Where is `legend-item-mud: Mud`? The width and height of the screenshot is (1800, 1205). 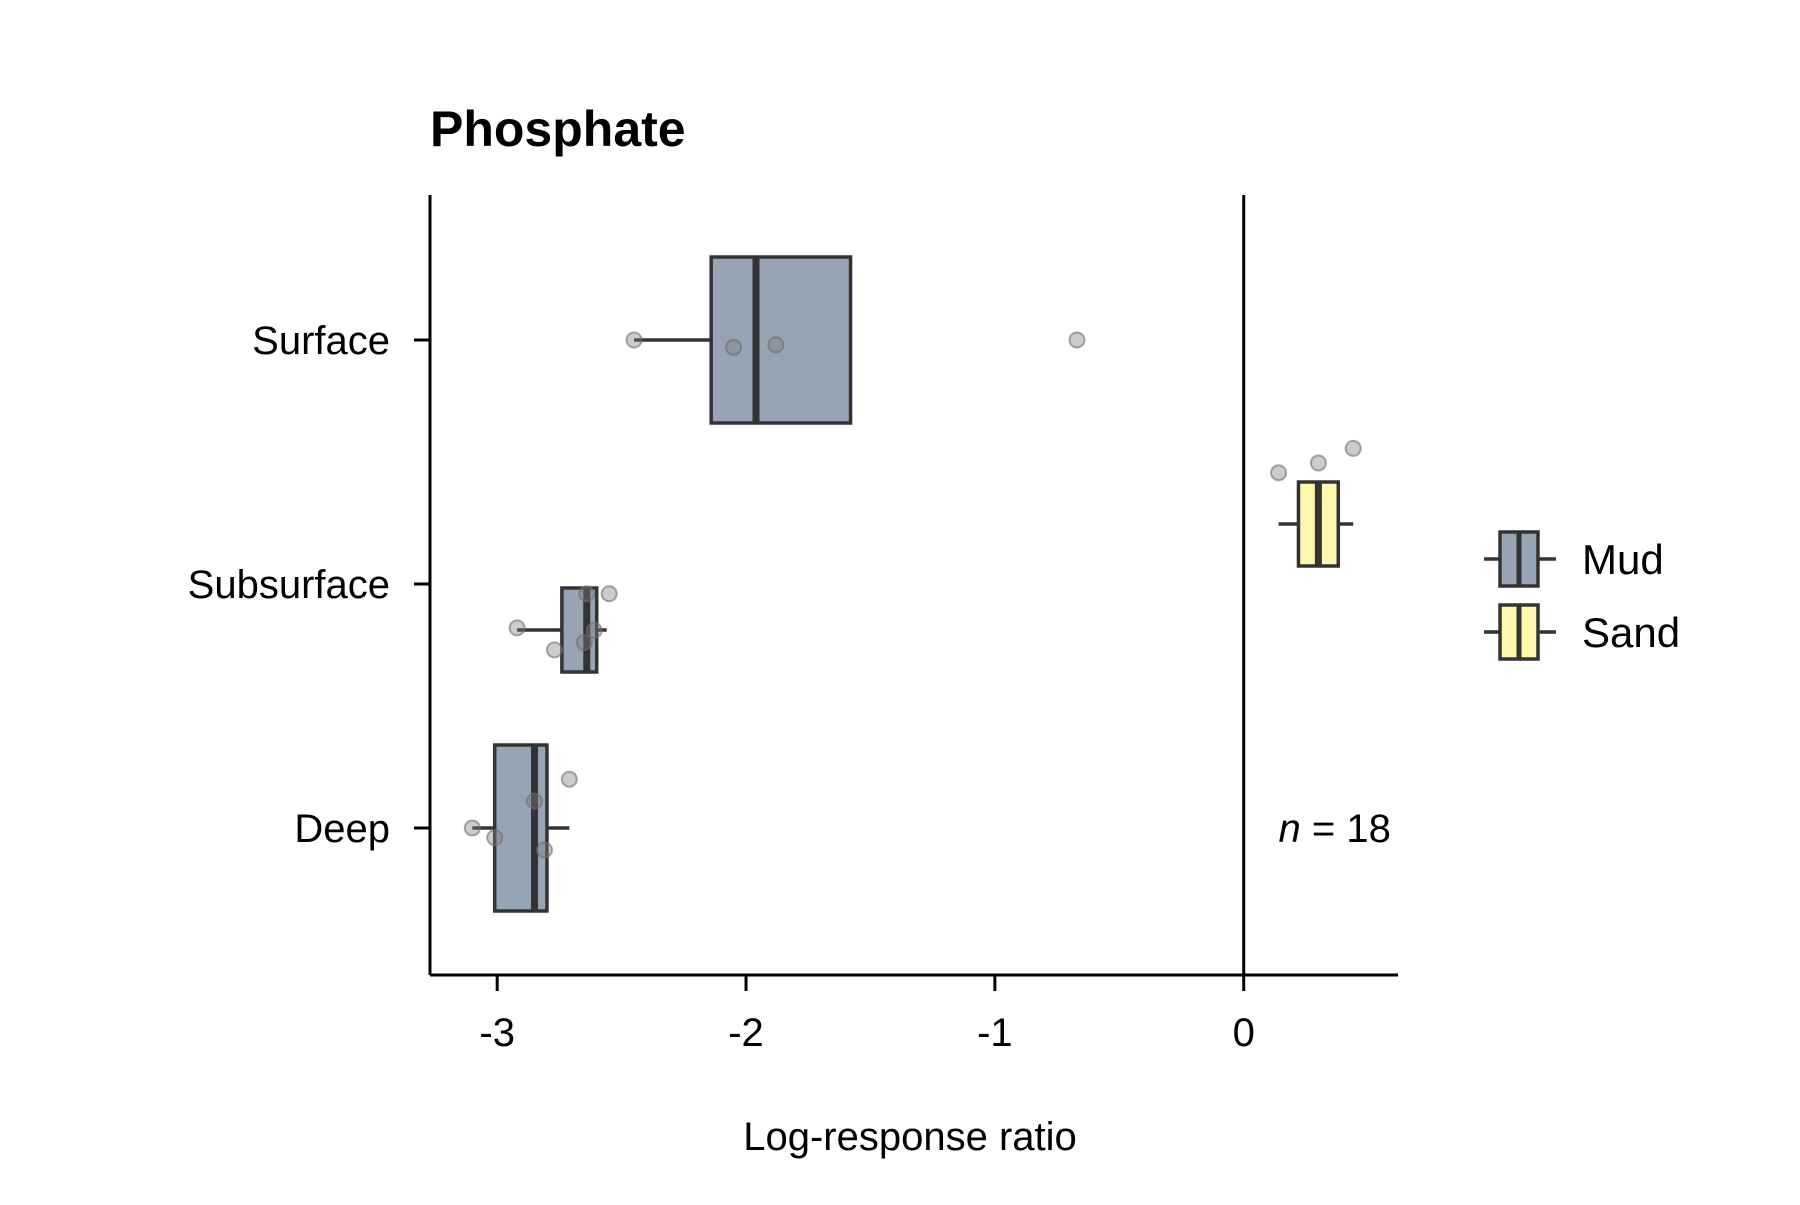 legend-item-mud: Mud is located at coordinates (1574, 559).